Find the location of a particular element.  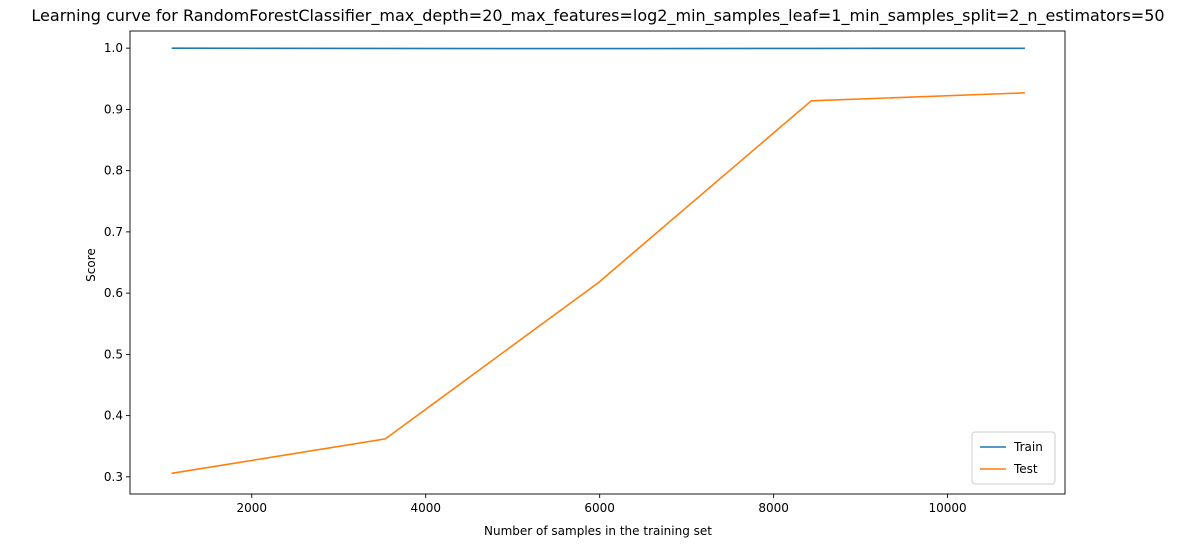

y-tick-label: 0.9 is located at coordinates (113, 109).